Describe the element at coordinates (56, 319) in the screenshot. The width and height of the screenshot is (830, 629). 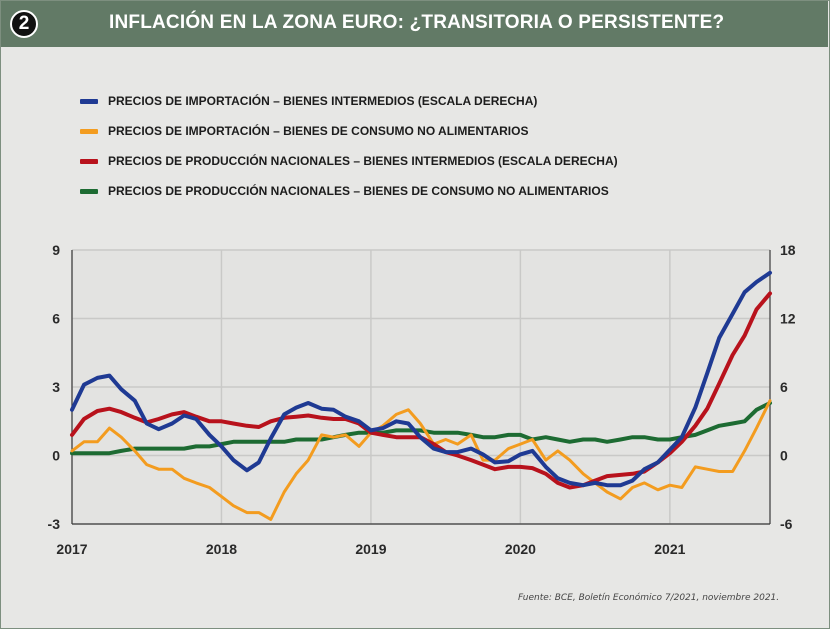
I see `y-left-tick-label: 6` at that location.